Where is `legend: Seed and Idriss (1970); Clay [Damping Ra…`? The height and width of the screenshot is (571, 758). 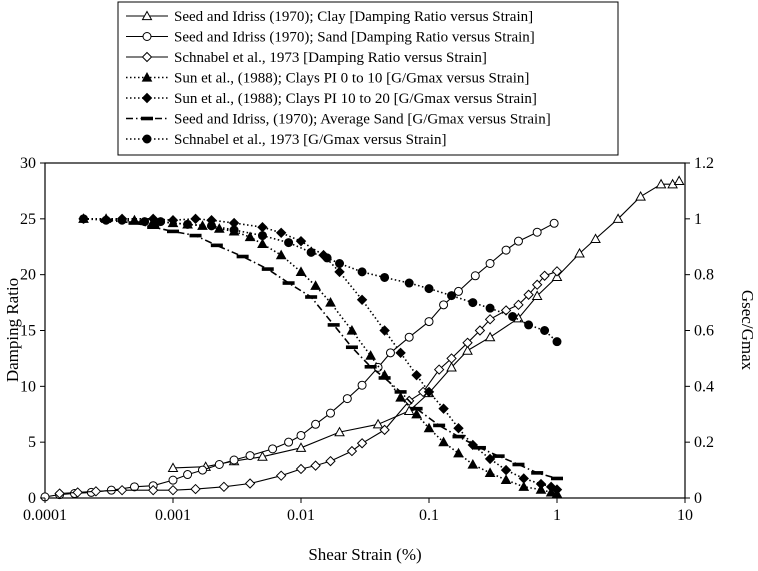 legend: Seed and Idriss (1970); Clay [Damping Ra… is located at coordinates (338, 78).